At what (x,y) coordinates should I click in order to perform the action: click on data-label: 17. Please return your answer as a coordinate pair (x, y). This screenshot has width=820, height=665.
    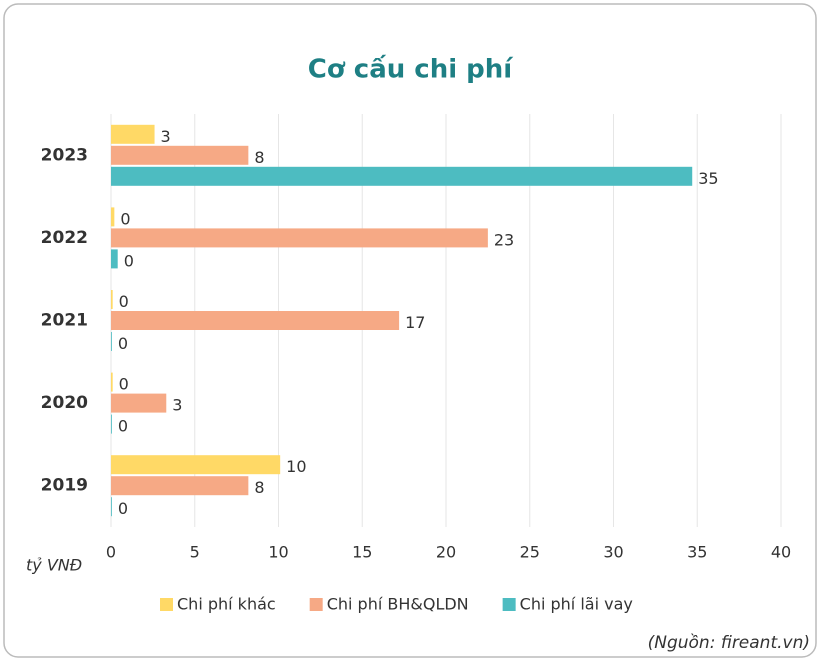
    Looking at the image, I should click on (415, 322).